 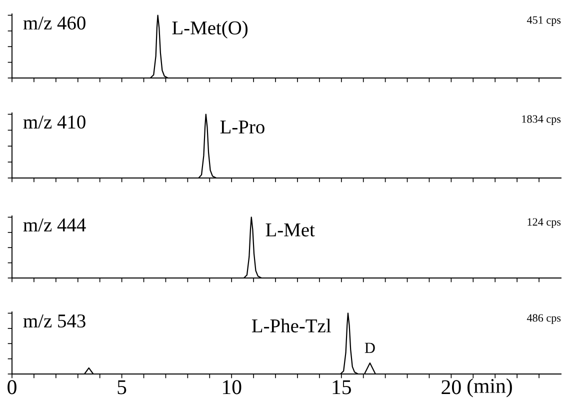 What do you see at coordinates (210, 29) in the screenshot?
I see `annotation: L-Met(O)` at bounding box center [210, 29].